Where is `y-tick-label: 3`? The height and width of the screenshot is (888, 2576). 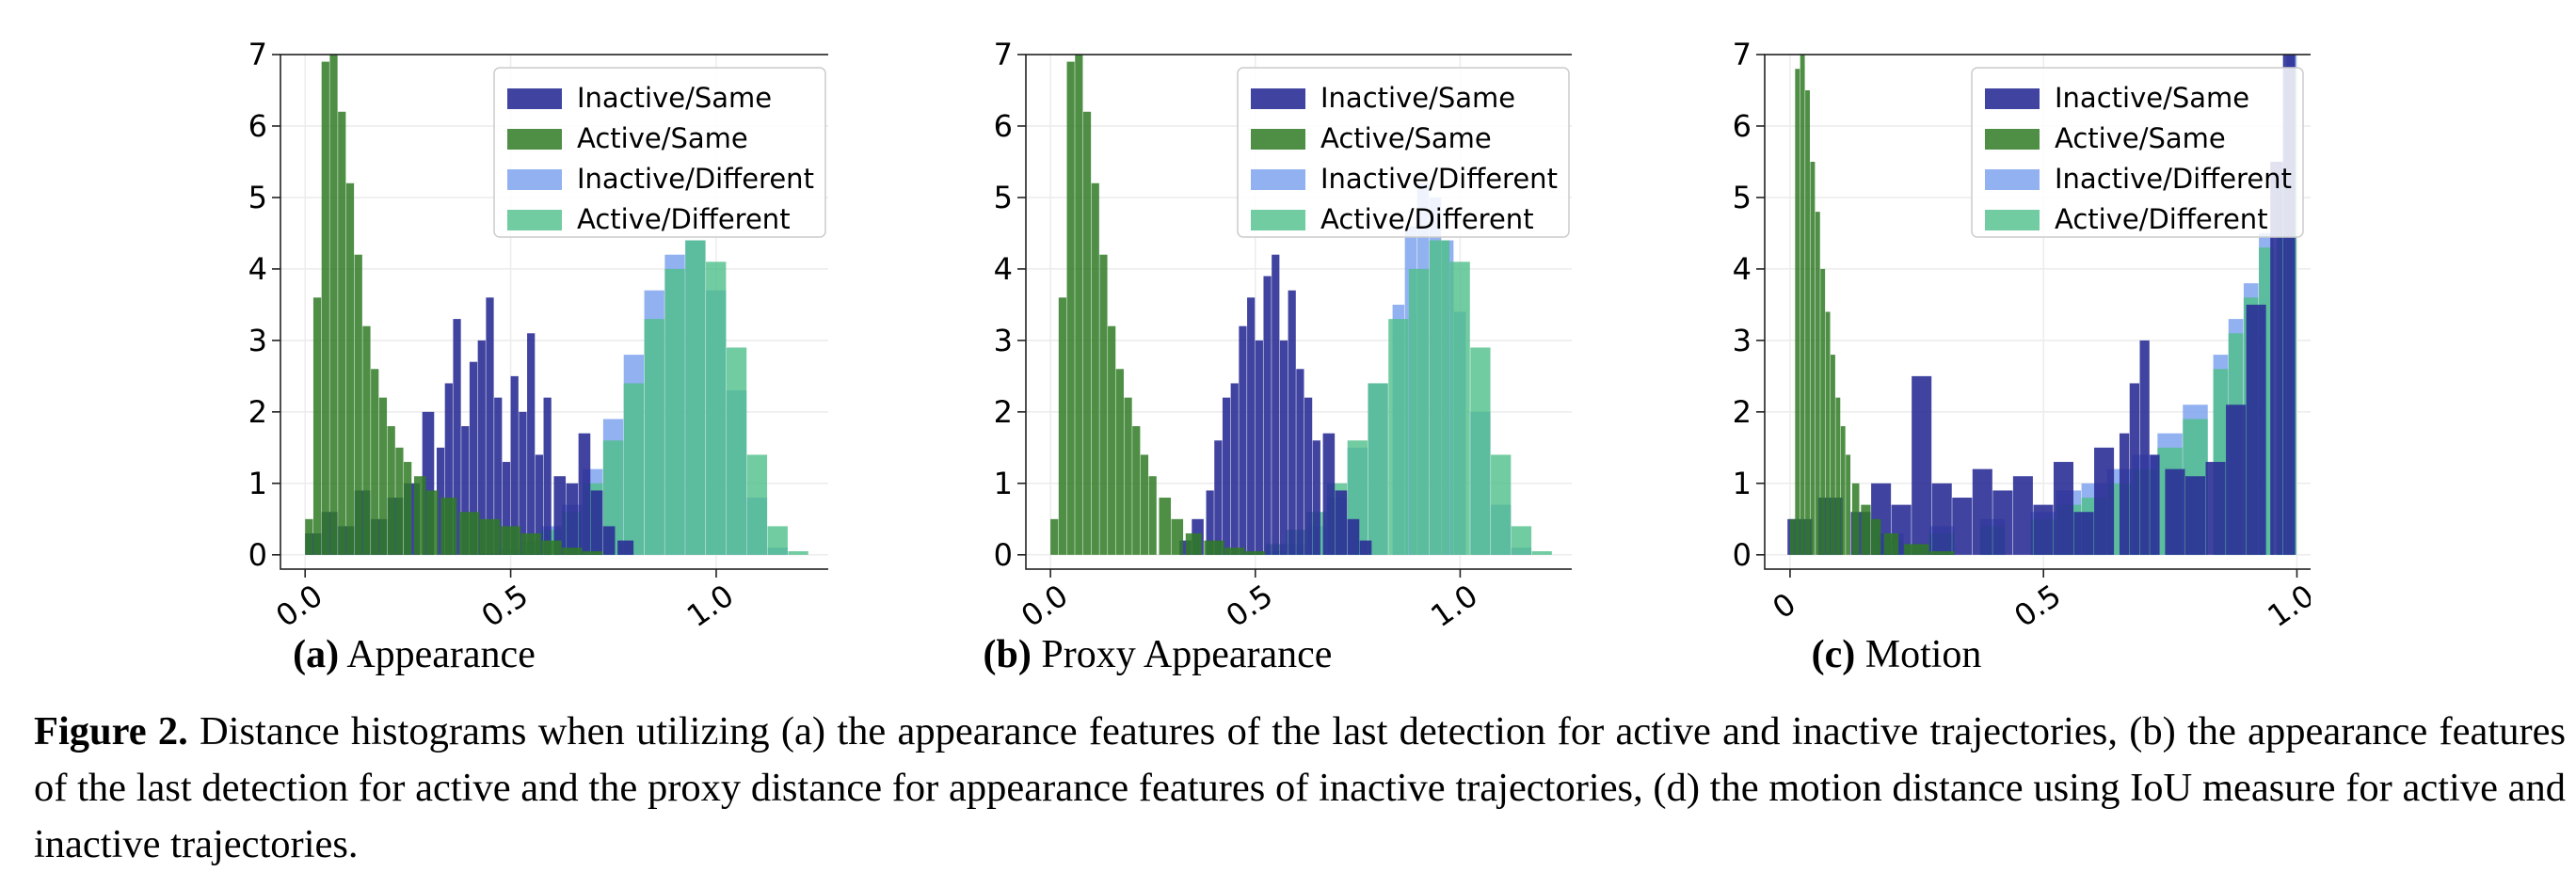
y-tick-label: 3 is located at coordinates (257, 340).